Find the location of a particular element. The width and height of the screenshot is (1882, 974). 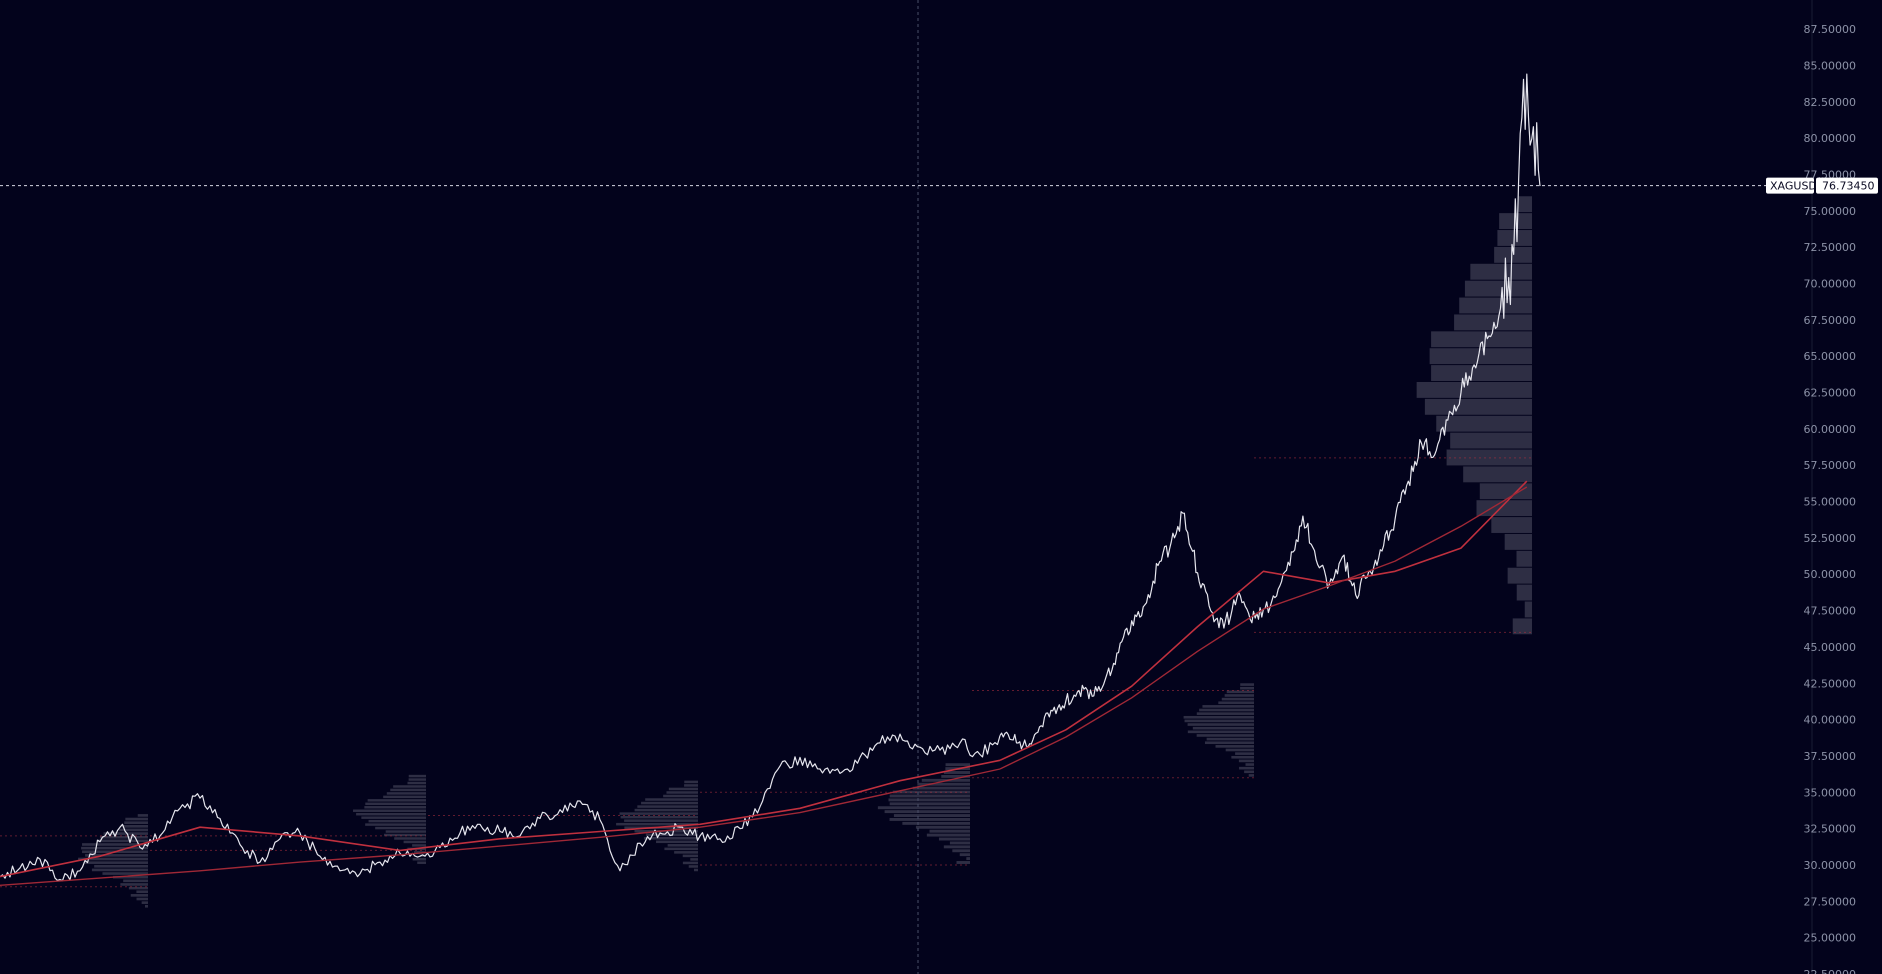

last-price-value: 76.73450 is located at coordinates (1848, 186).